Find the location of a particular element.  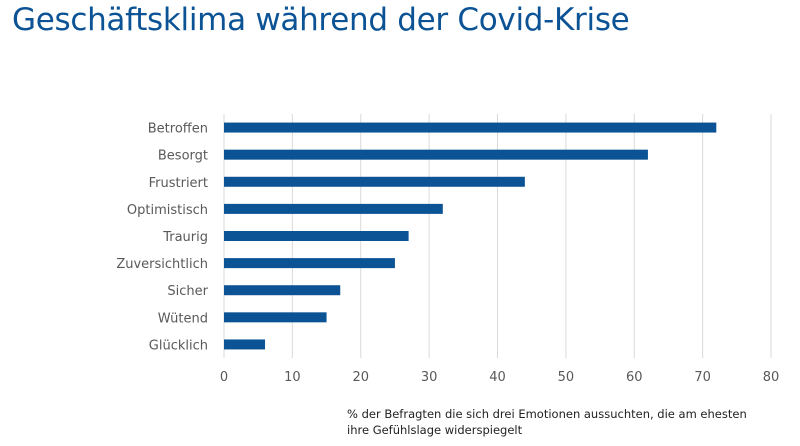

category-label: Glücklich is located at coordinates (178, 345).